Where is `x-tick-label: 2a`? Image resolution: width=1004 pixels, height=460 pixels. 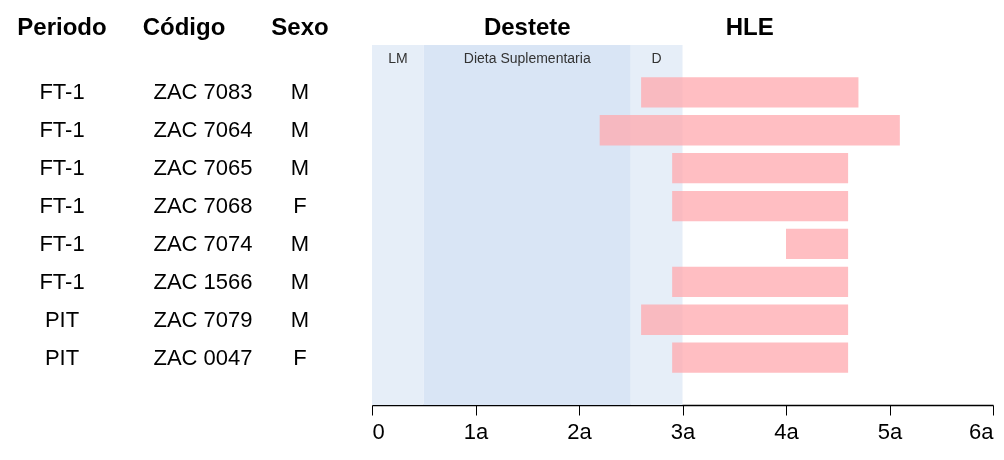 x-tick-label: 2a is located at coordinates (580, 431).